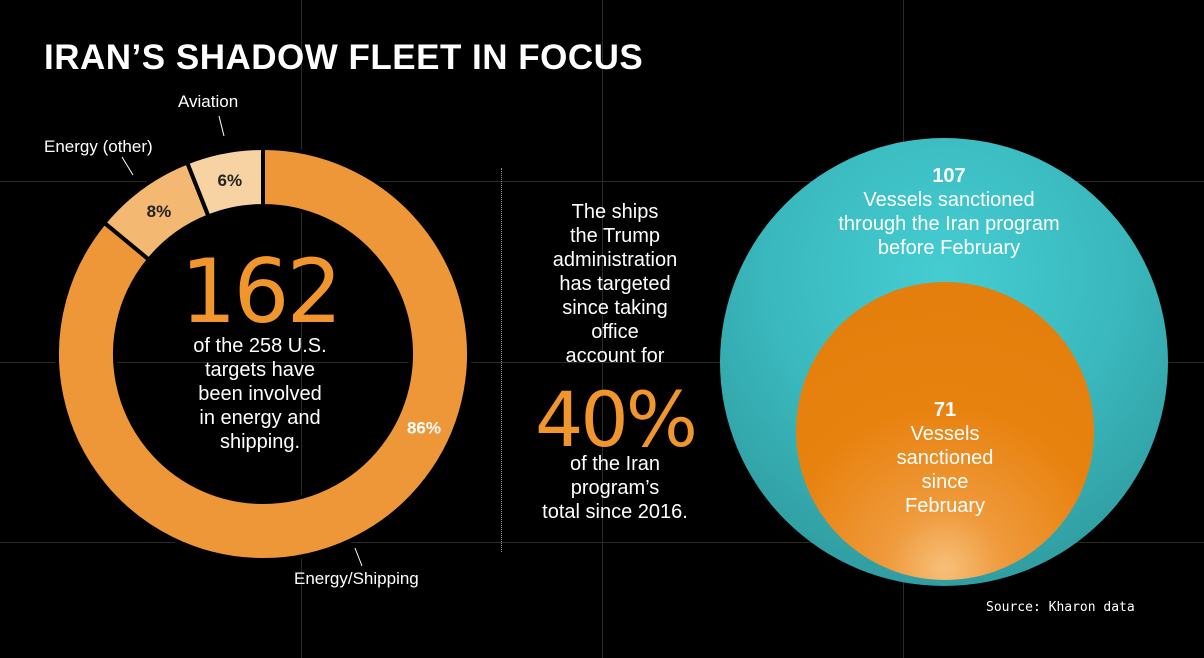 The image size is (1204, 658). I want to click on slice-value-label: 8%, so click(159, 211).